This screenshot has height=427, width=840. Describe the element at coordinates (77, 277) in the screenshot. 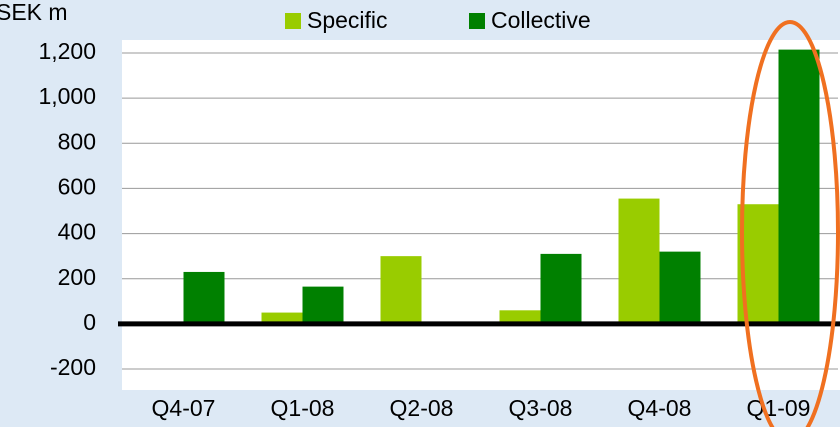

I see `y-tick-label: 200` at that location.